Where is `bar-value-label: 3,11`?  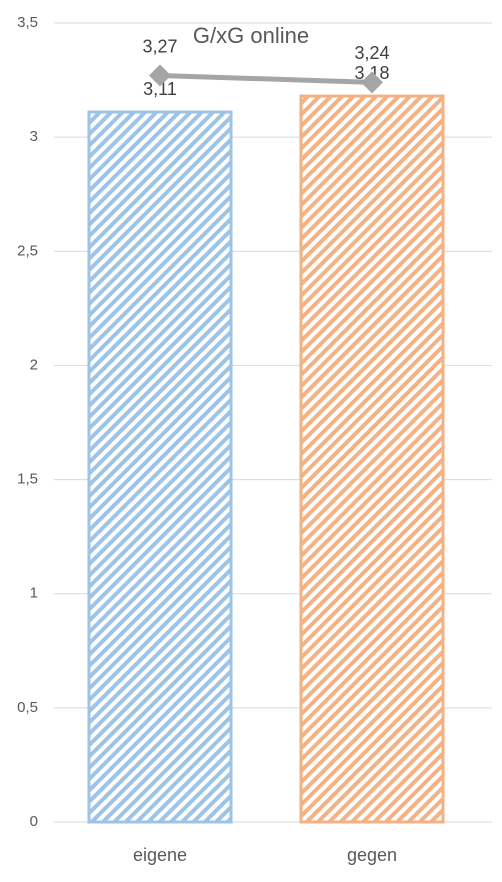
bar-value-label: 3,11 is located at coordinates (160, 89).